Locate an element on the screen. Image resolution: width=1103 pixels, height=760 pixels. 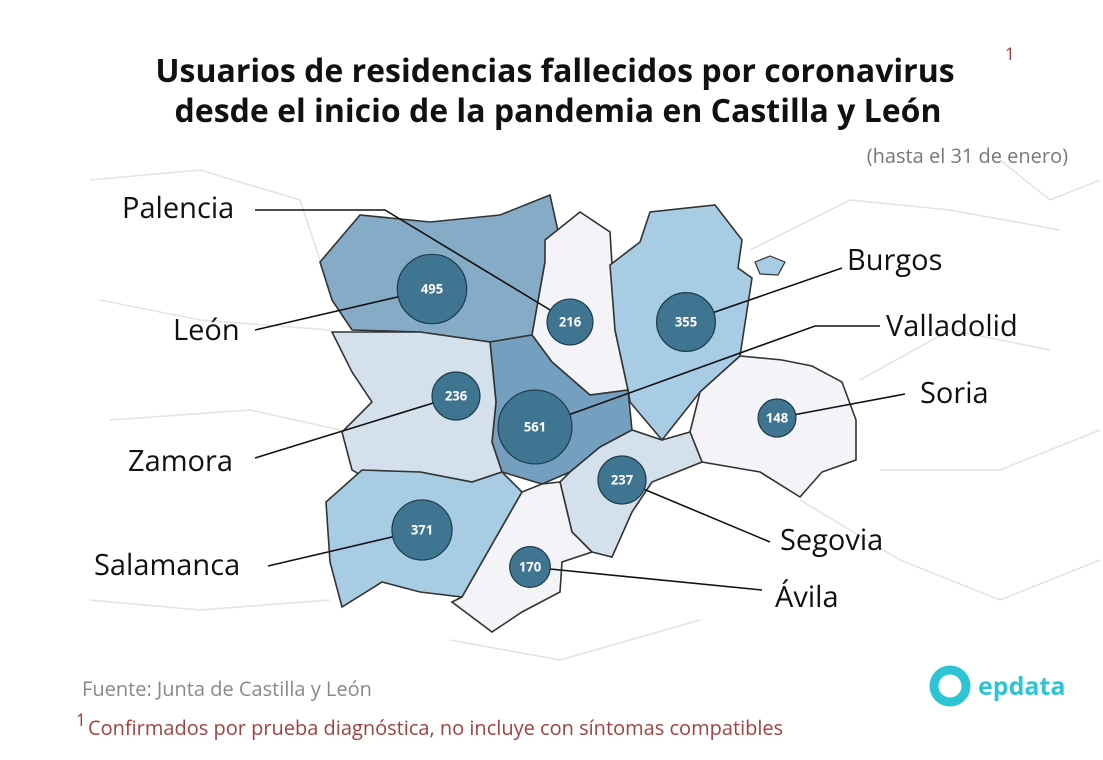
bubble-value: 236 is located at coordinates (456, 395).